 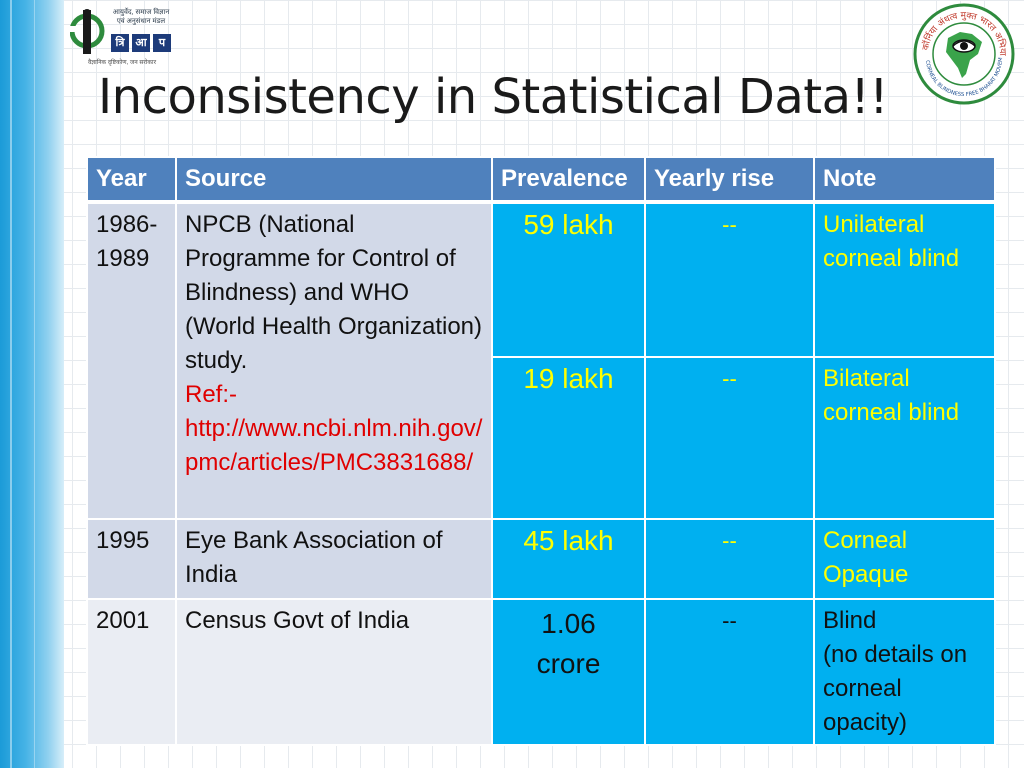 What do you see at coordinates (131, 180) in the screenshot?
I see `header-year: Year` at bounding box center [131, 180].